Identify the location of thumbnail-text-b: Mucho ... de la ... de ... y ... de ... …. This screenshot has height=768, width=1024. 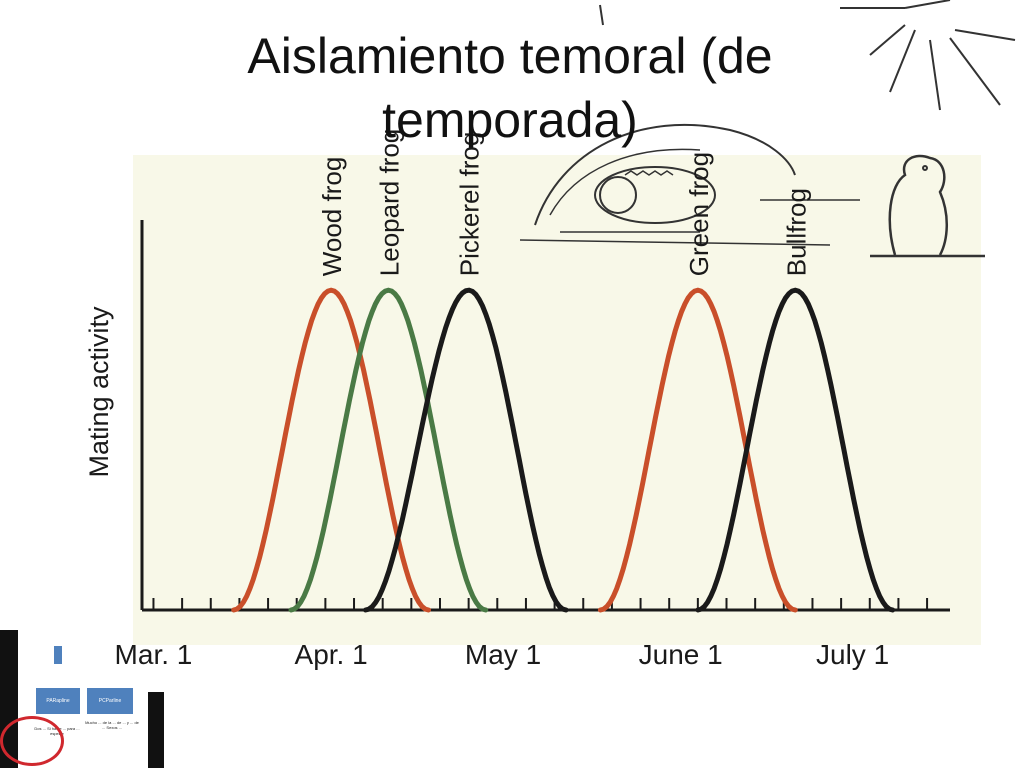
(112, 725).